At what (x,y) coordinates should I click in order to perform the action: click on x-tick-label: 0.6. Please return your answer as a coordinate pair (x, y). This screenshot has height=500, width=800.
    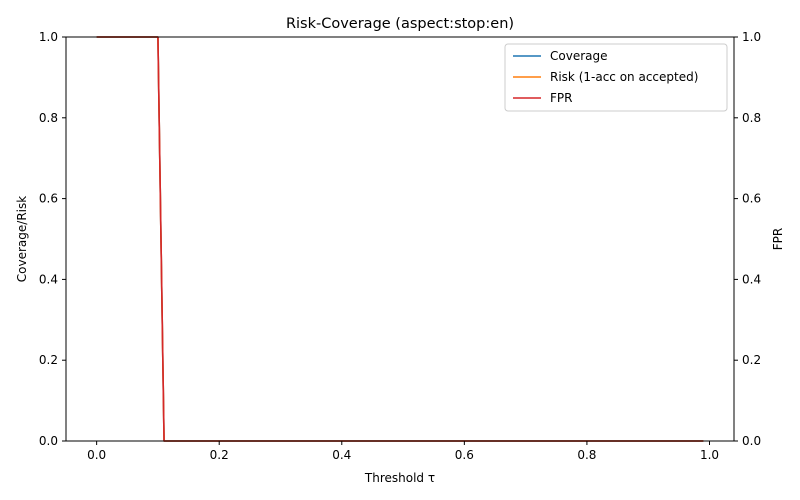
    Looking at the image, I should click on (464, 455).